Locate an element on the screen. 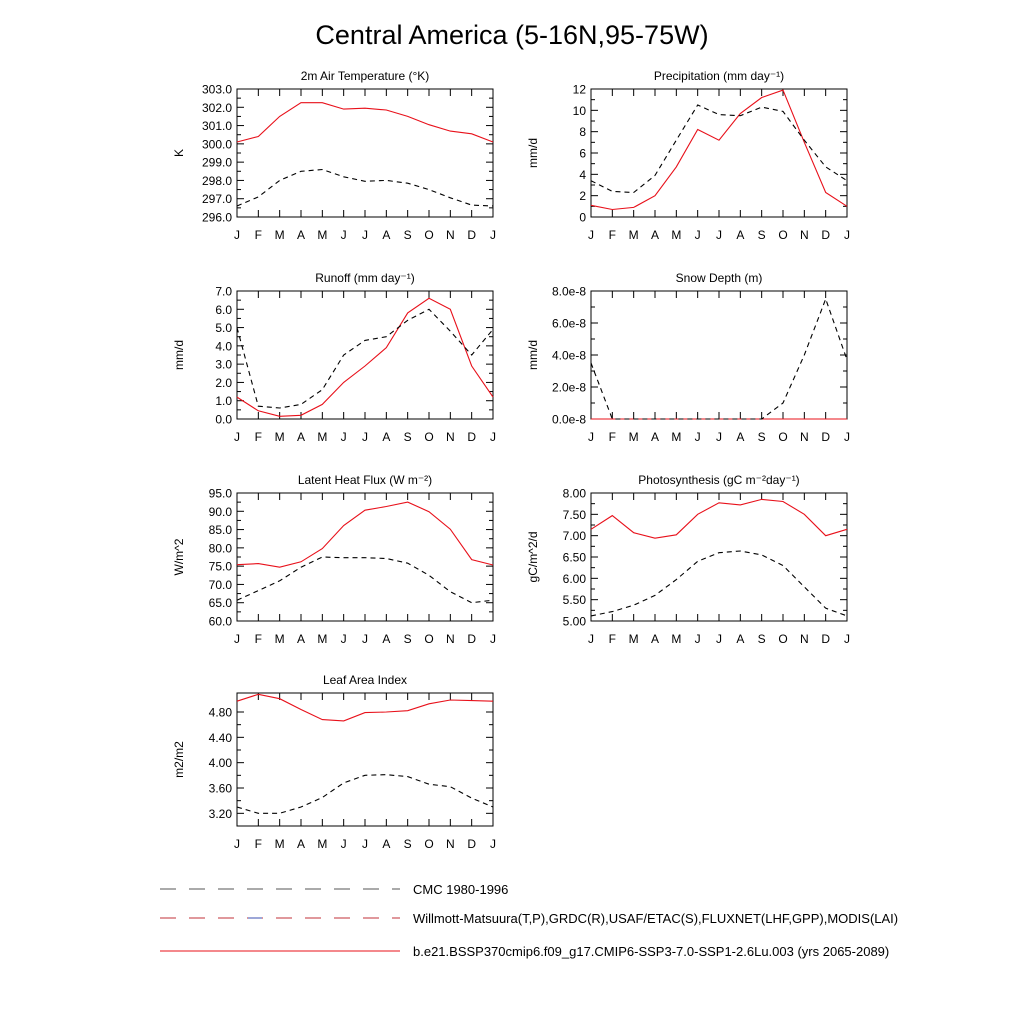  y-tick-label: 5.00 is located at coordinates (575, 622).